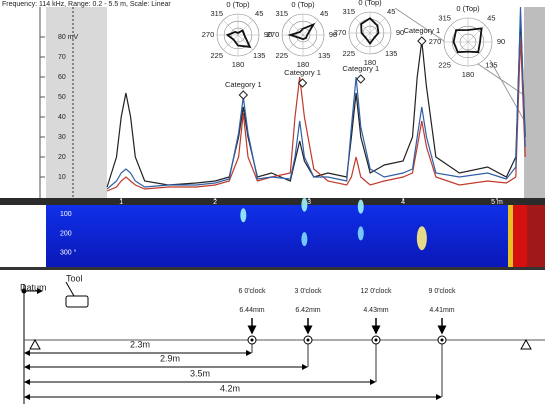 Image resolution: width=554 pixels, height=407 pixels. I want to click on angle-label: 100, so click(66, 214).